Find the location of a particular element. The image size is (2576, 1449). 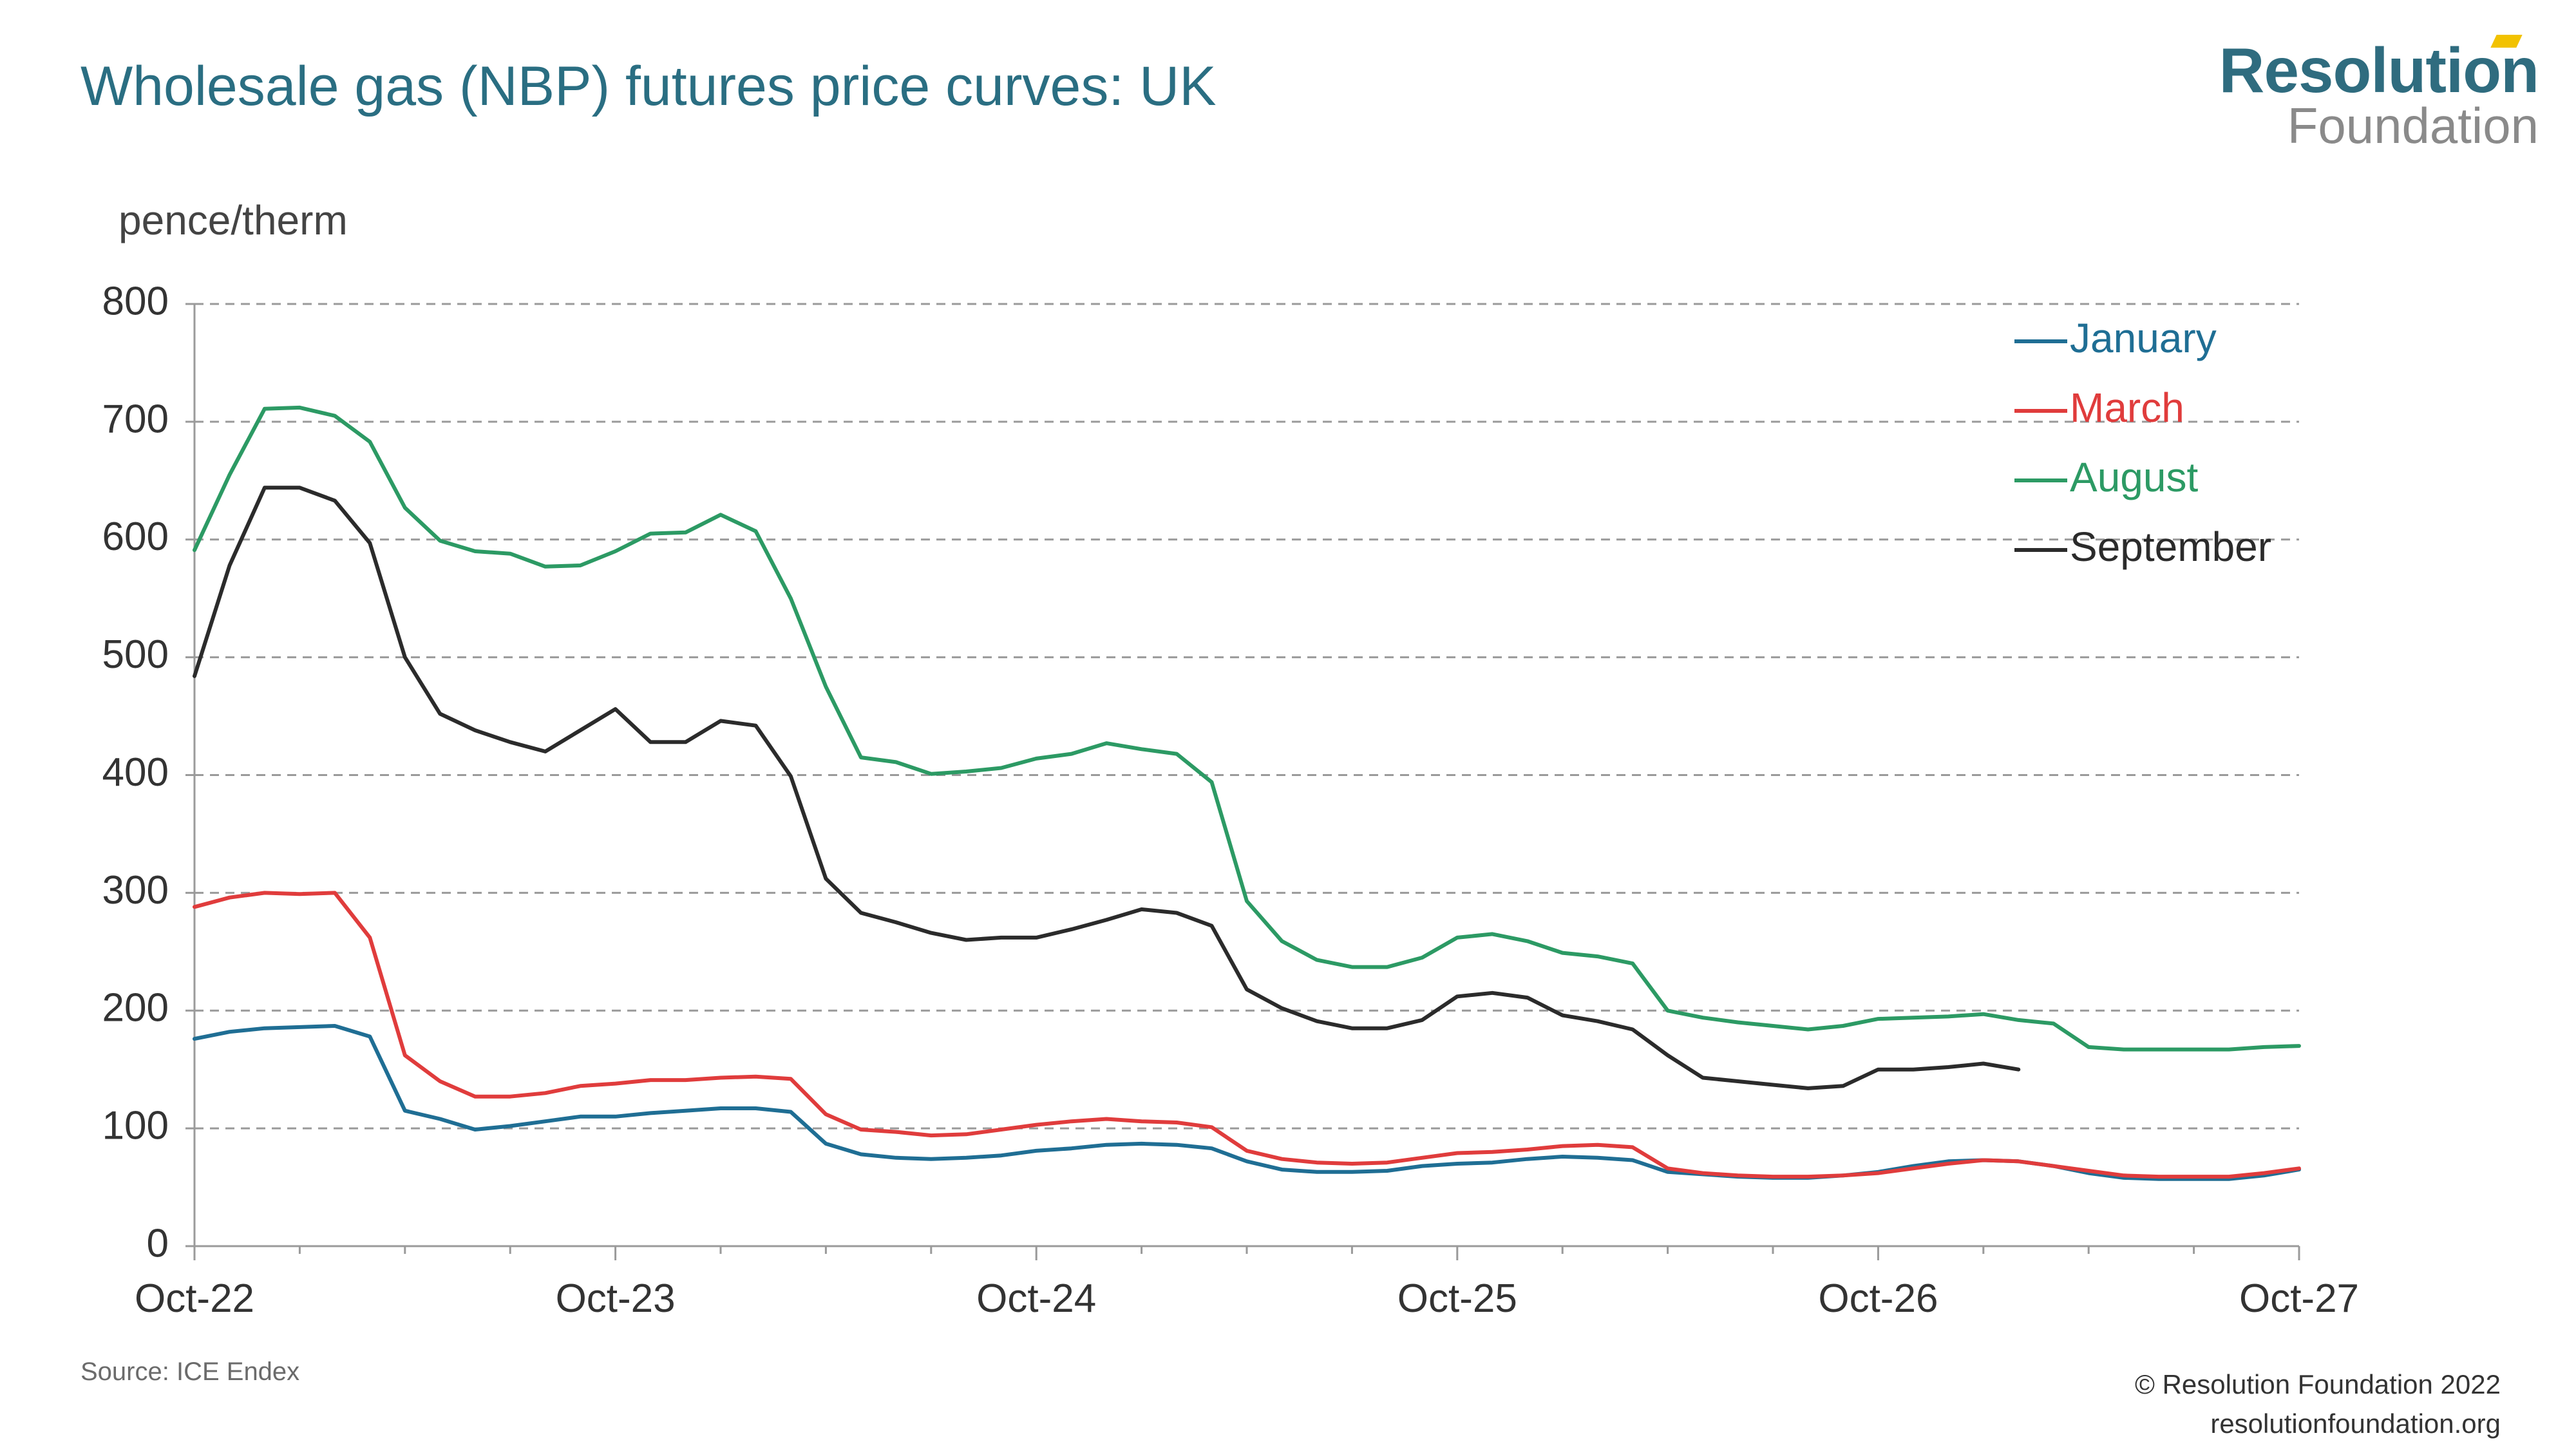

copyright-text: © Resolution Foundation 2022 is located at coordinates (2317, 1384).